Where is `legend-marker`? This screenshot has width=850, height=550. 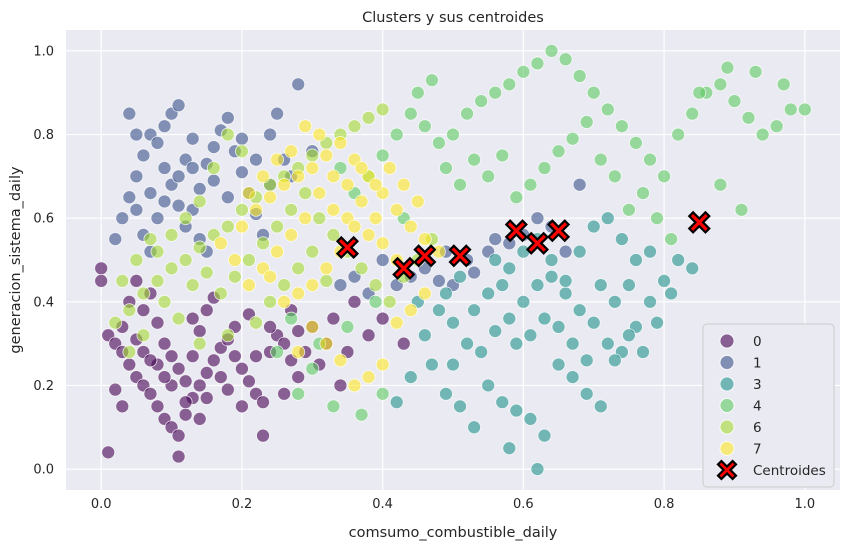 legend-marker is located at coordinates (727, 448).